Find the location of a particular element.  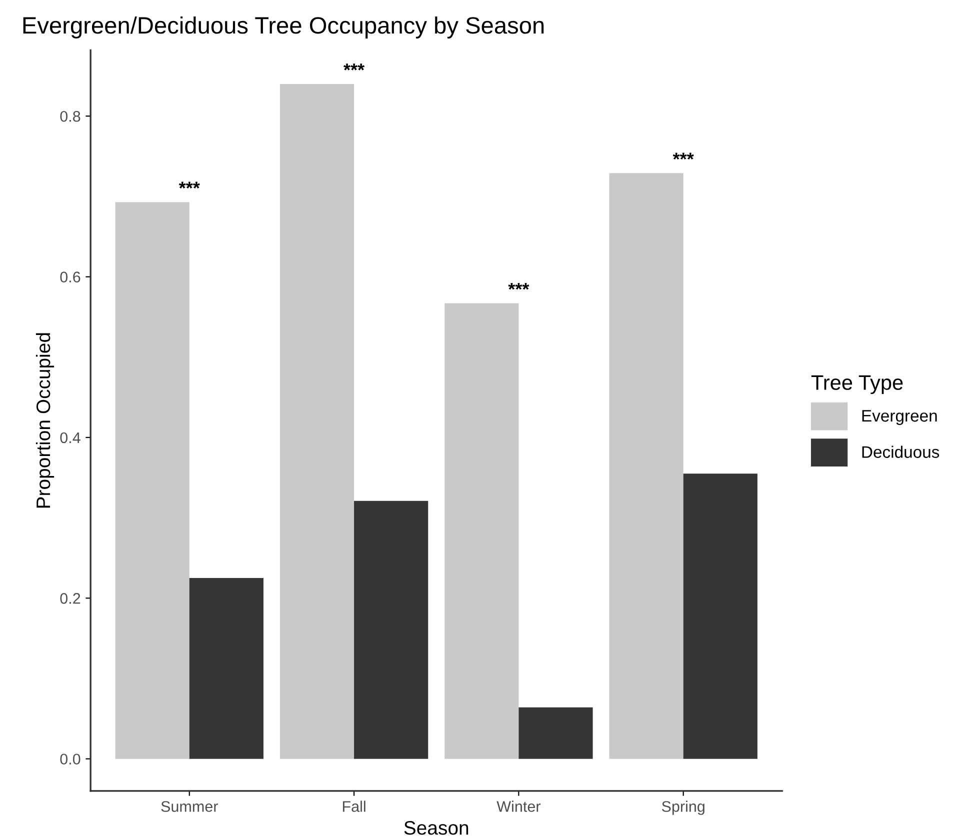

y-axis-title: Proportion Occupied is located at coordinates (45, 420).